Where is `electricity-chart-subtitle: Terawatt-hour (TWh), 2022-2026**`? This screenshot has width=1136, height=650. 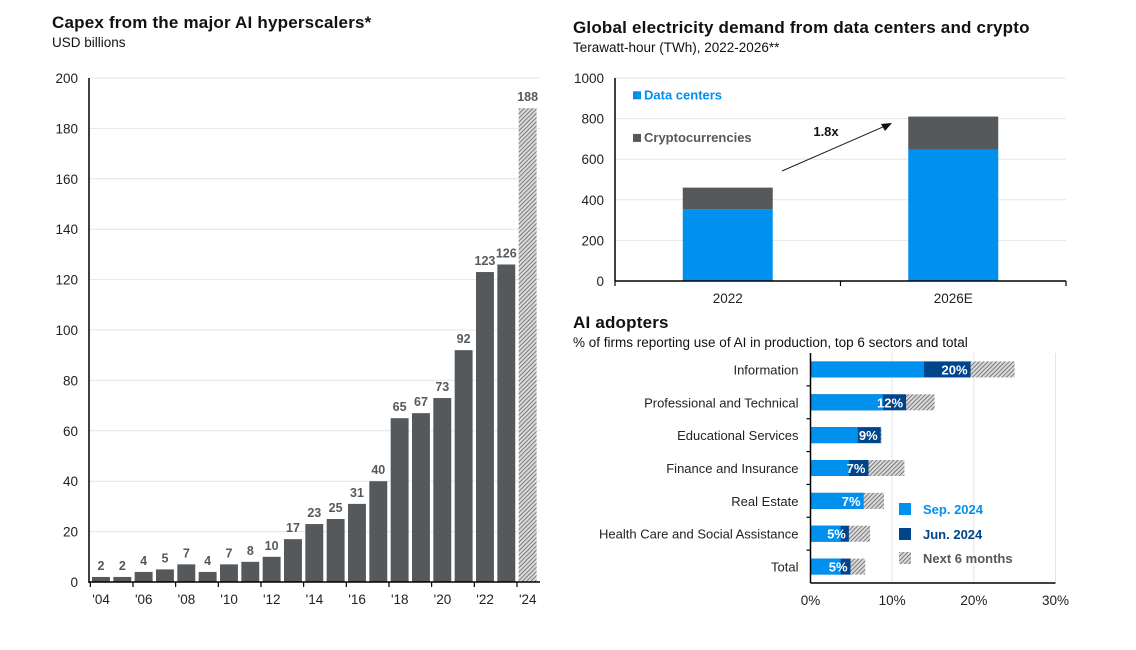
electricity-chart-subtitle: Terawatt-hour (TWh), 2022-2026** is located at coordinates (676, 47).